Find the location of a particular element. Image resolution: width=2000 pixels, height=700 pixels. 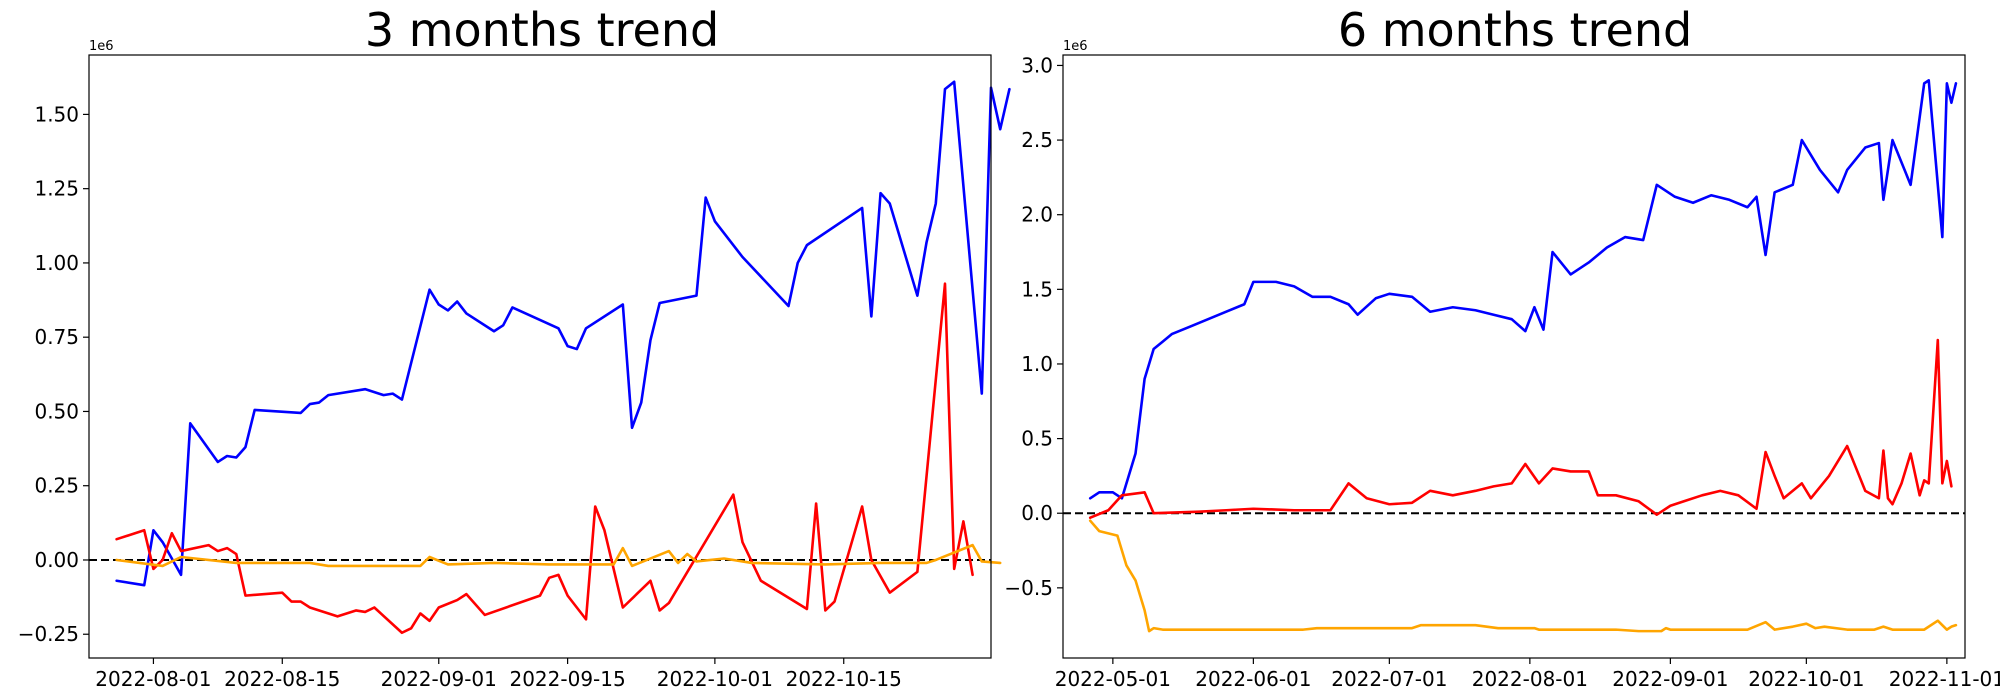

y-tick-label: 2.5 is located at coordinates (1037, 140).